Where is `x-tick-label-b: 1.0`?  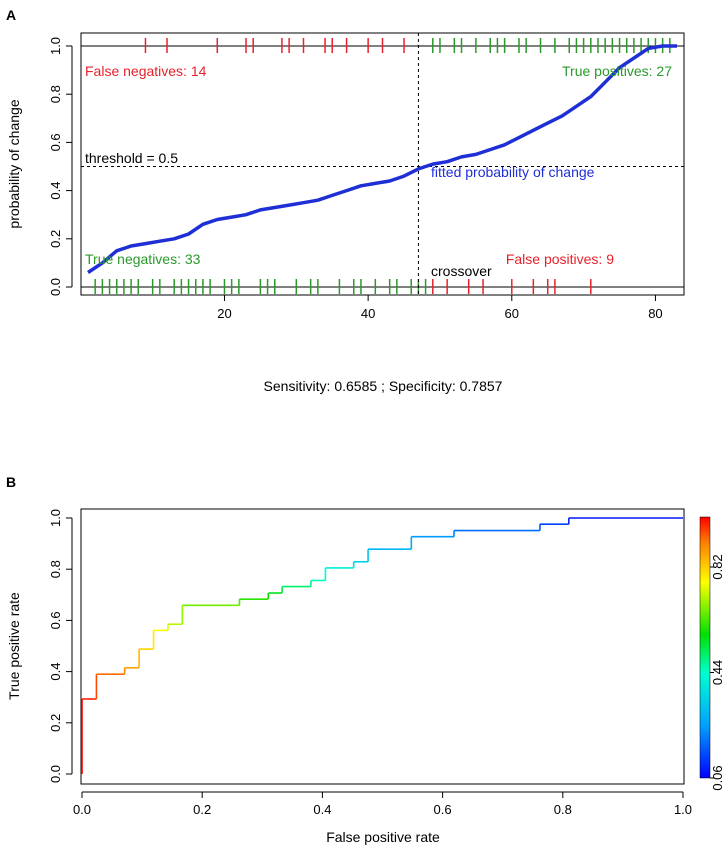 x-tick-label-b: 1.0 is located at coordinates (683, 809).